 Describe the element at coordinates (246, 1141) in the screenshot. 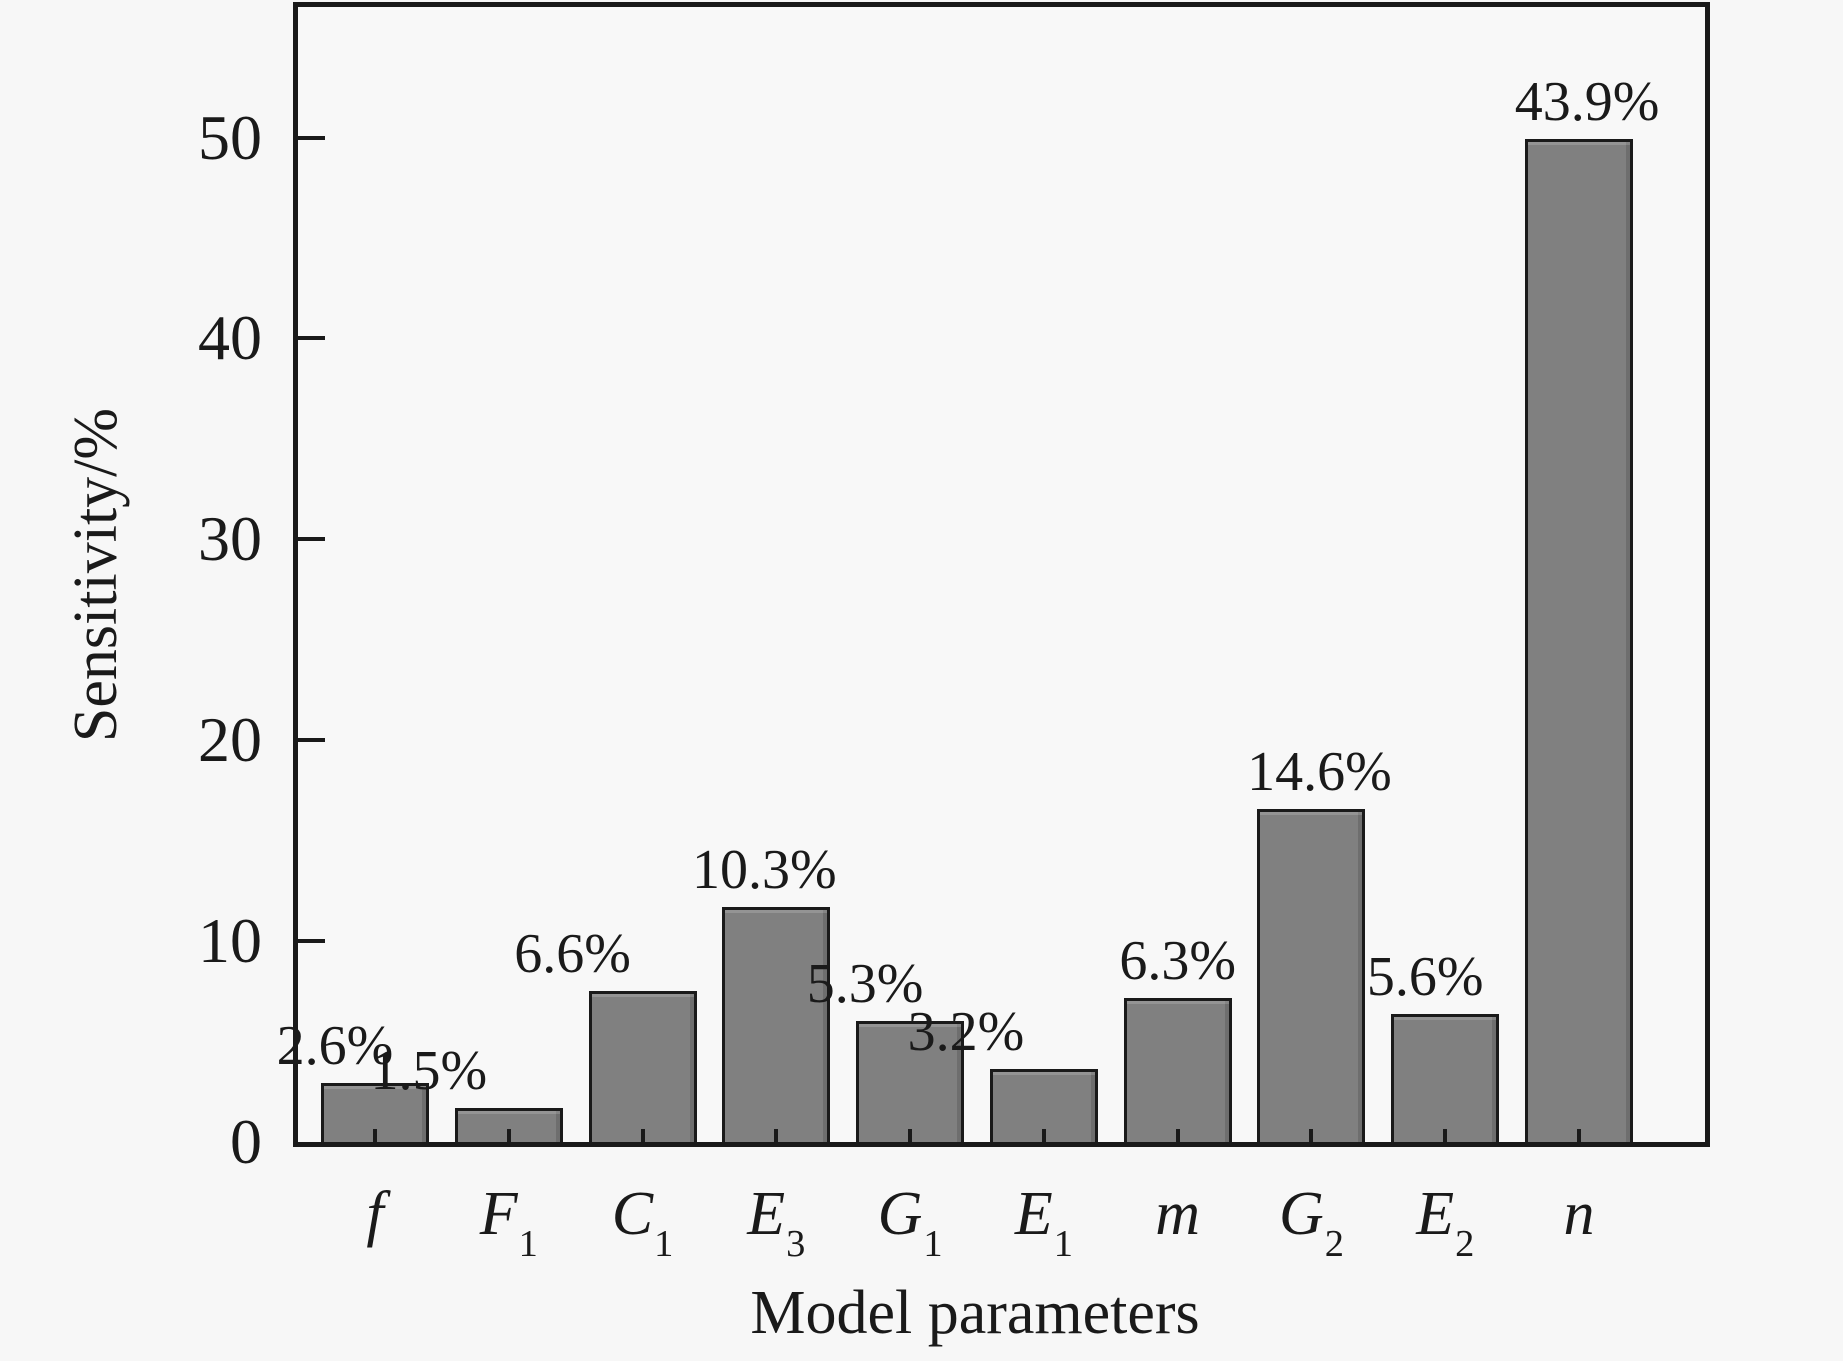

I see `y-axis-tick-label: 0` at that location.